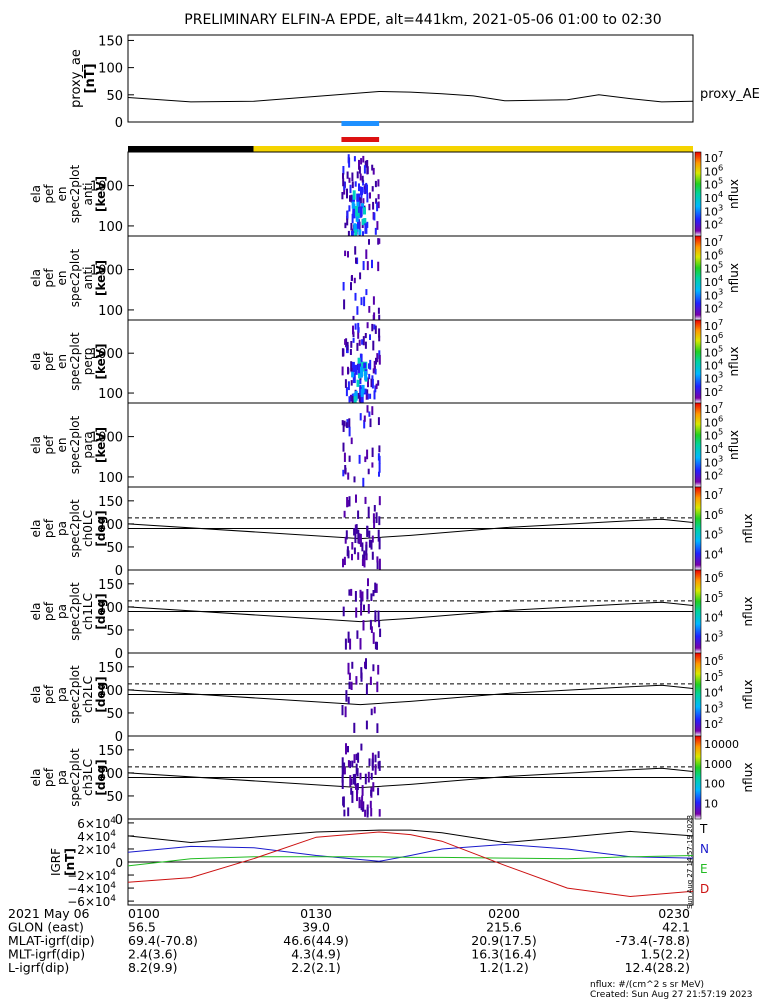 Image resolution: width=775 pixels, height=1000 pixels. I want to click on y-axis-label: [deg], so click(101, 611).